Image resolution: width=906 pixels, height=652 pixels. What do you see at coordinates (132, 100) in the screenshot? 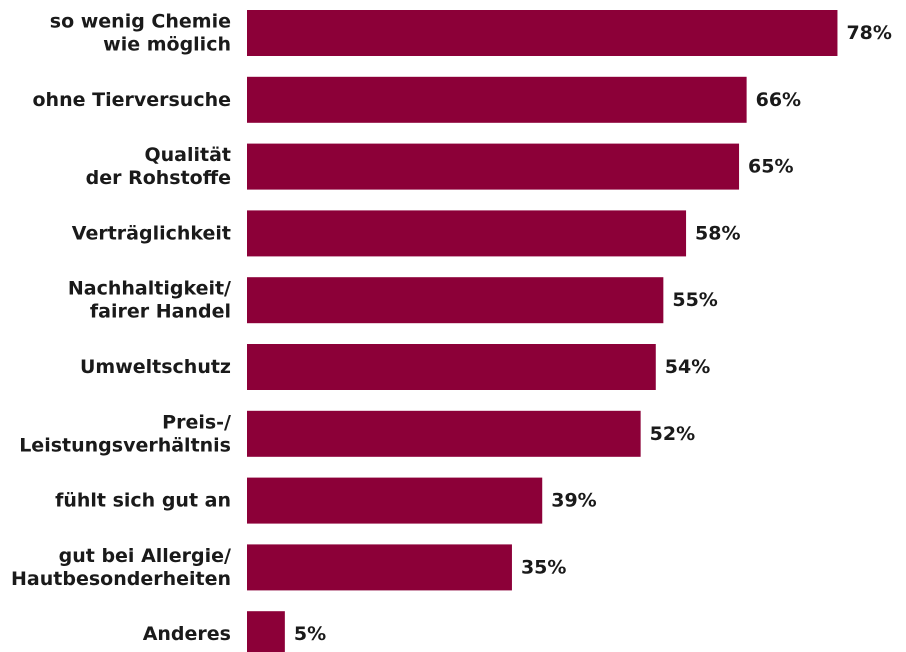
I see `category-label: ohne Tierversuche` at bounding box center [132, 100].